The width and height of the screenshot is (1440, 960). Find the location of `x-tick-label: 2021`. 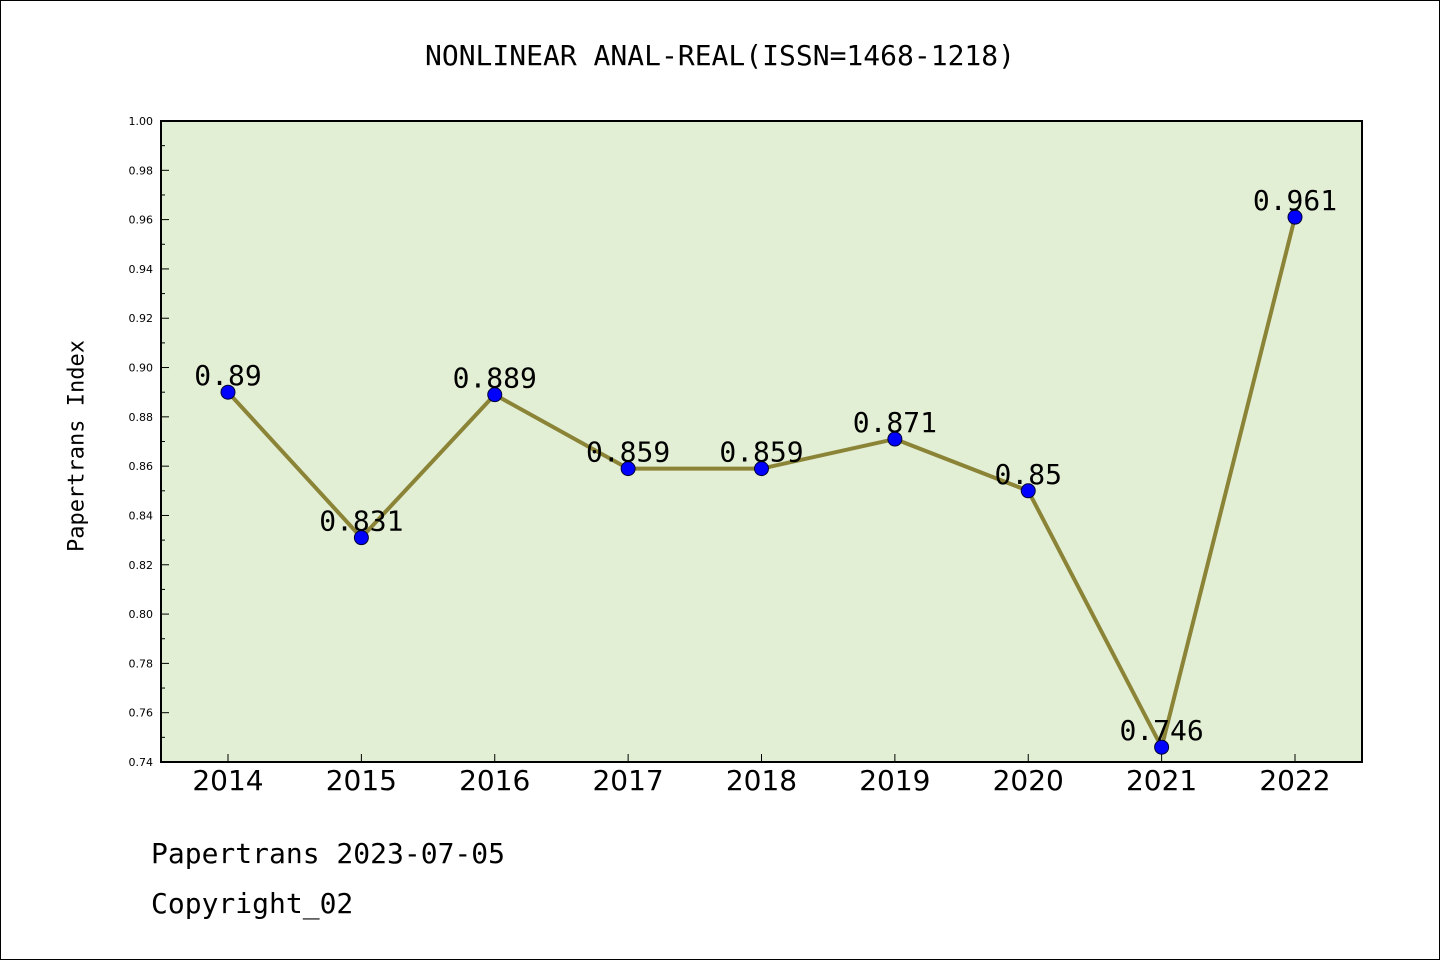

x-tick-label: 2021 is located at coordinates (1161, 780).